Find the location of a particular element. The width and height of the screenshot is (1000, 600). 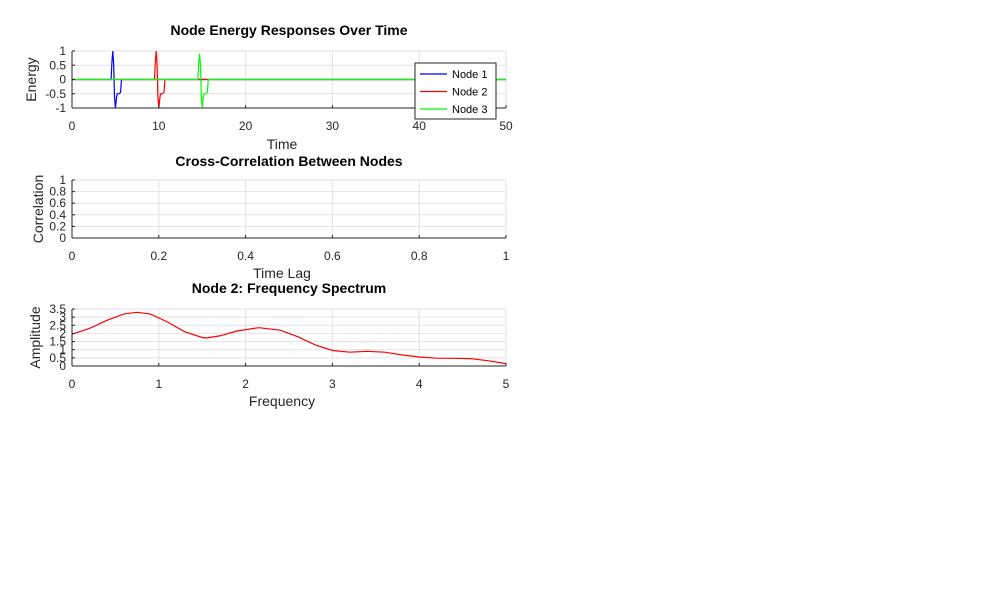

x-tick-label: 30 is located at coordinates (333, 126).